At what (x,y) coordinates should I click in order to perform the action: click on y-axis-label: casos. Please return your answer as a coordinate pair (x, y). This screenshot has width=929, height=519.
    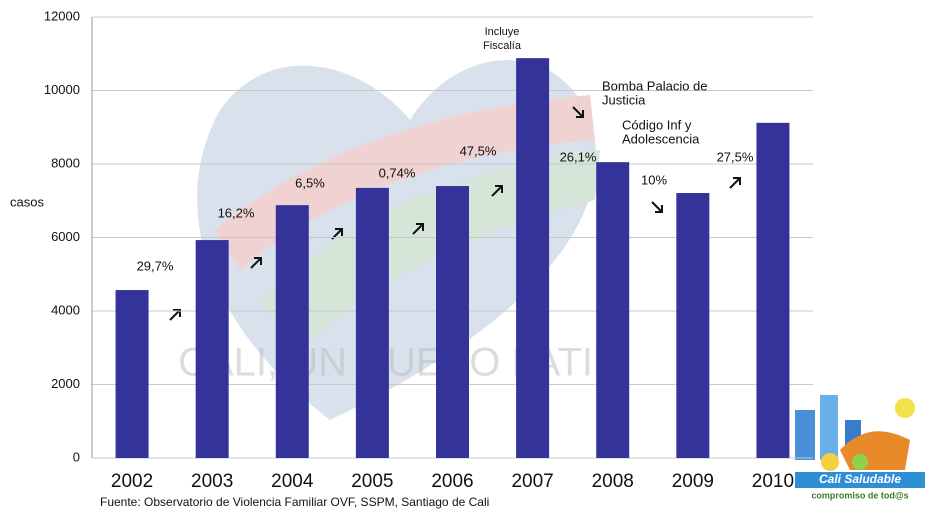
    Looking at the image, I should click on (27, 201).